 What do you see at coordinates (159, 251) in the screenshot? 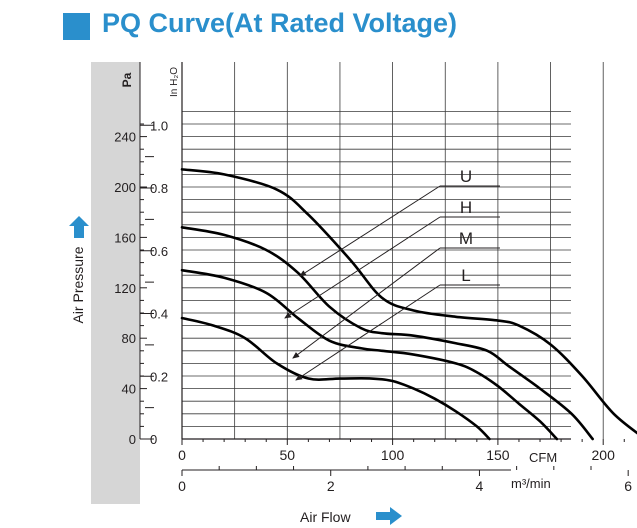
I see `y-tick-label-inh2o: 0.6` at bounding box center [159, 251].